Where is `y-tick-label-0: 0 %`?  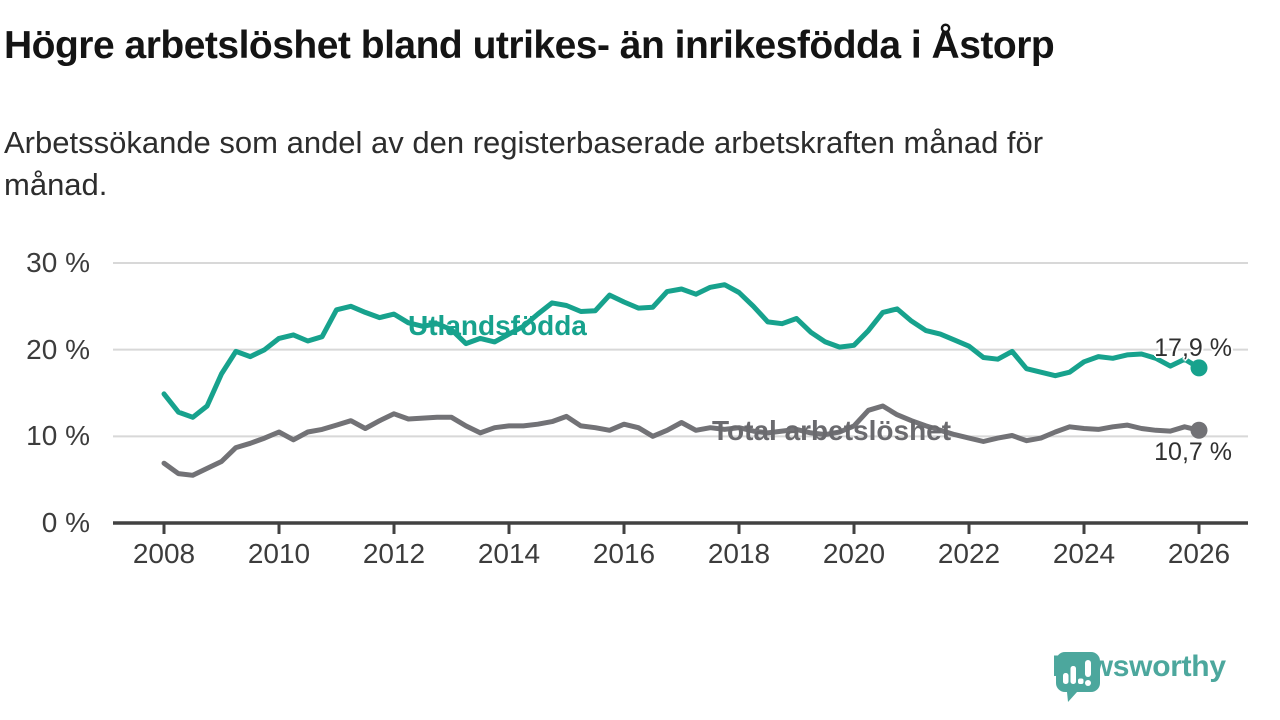
y-tick-label-0: 0 % is located at coordinates (65, 522).